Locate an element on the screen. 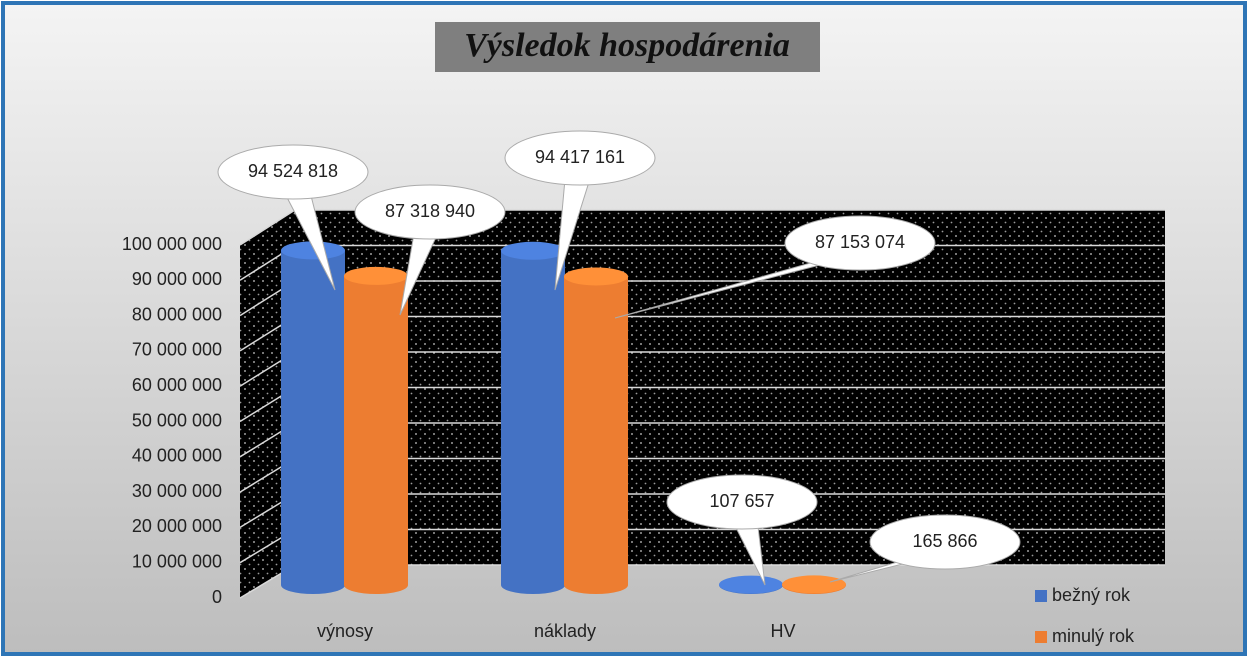 This screenshot has height=662, width=1248. y-tick-label: 90 000 000 is located at coordinates (177, 279).